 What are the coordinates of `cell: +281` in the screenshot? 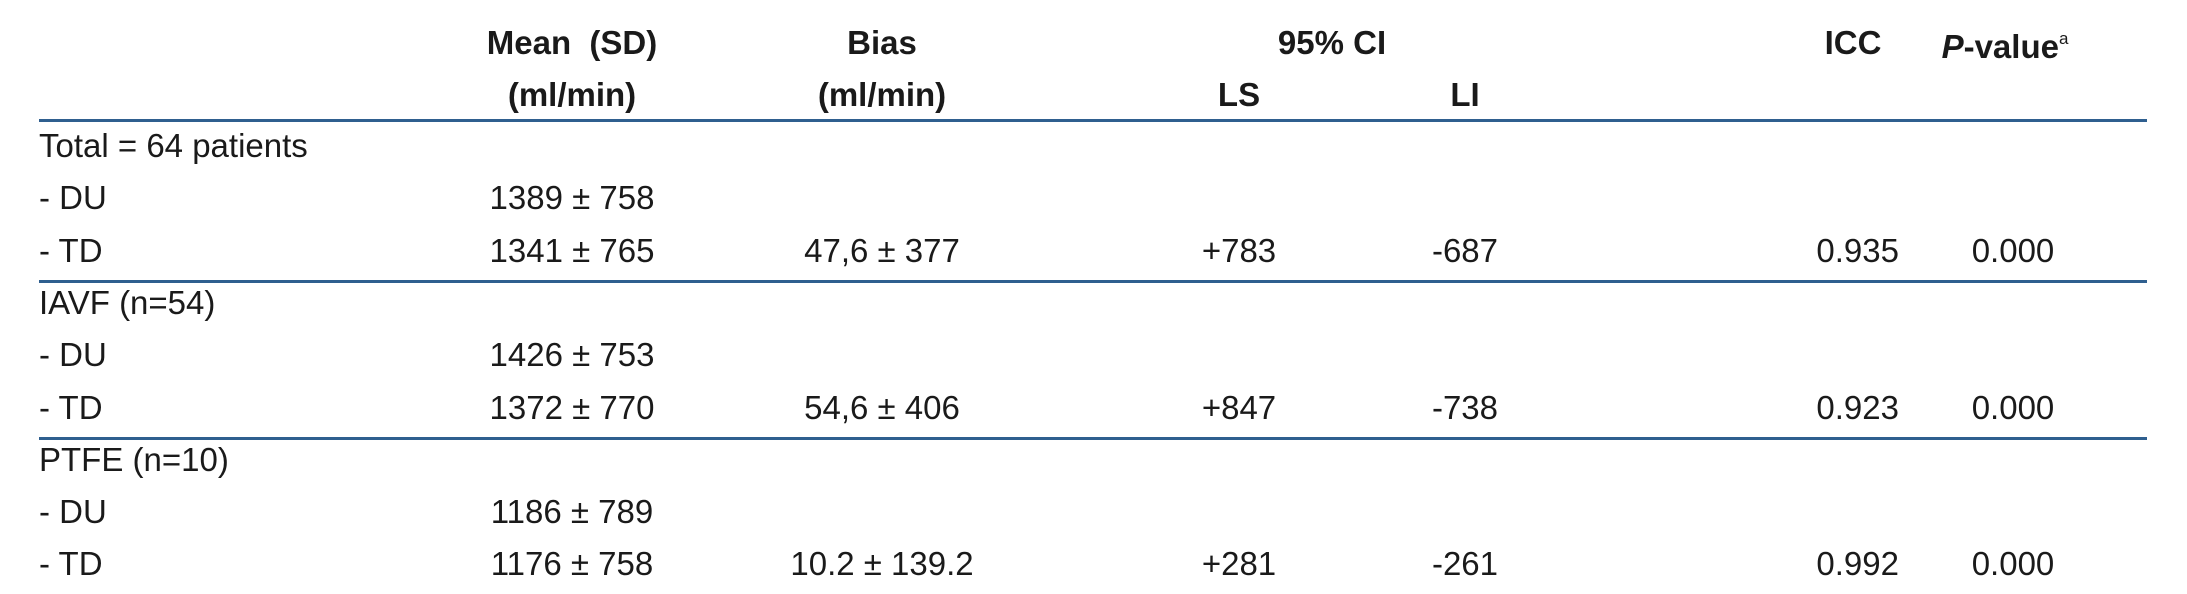 It's located at (1239, 564).